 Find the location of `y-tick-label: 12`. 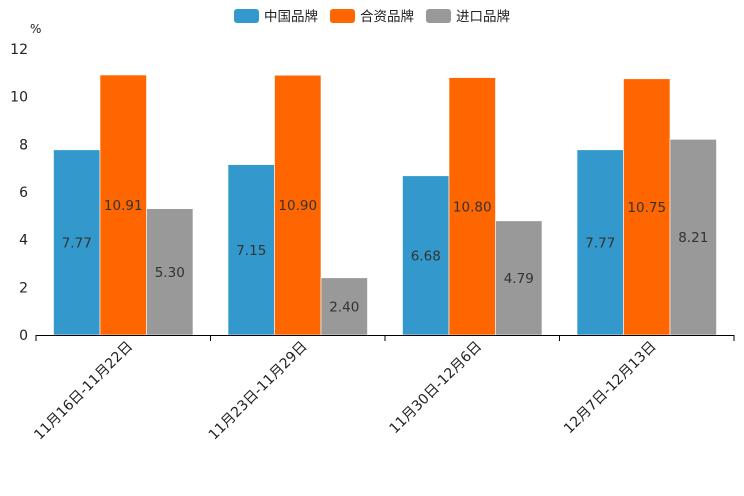

y-tick-label: 12 is located at coordinates (19, 50).